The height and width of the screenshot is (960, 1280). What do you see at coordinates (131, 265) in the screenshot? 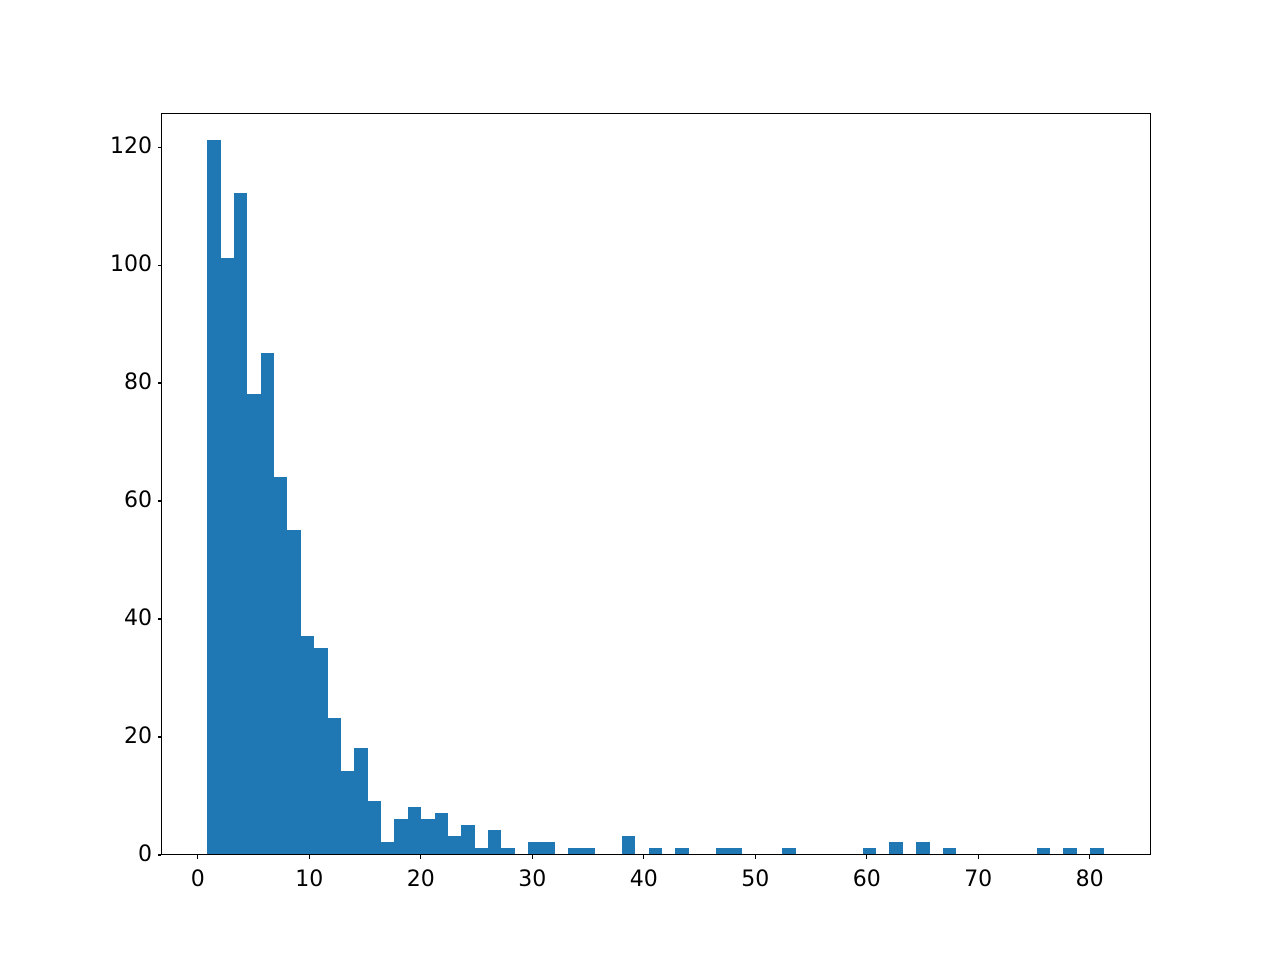
I see `y-tick-label: 100` at bounding box center [131, 265].